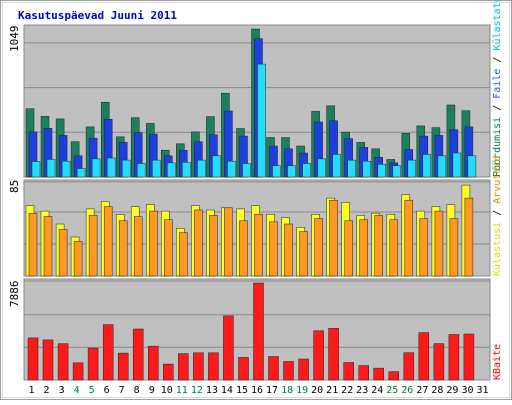  What do you see at coordinates (394, 248) in the screenshot?
I see `bar-middle-s1-d25` at bounding box center [394, 248].